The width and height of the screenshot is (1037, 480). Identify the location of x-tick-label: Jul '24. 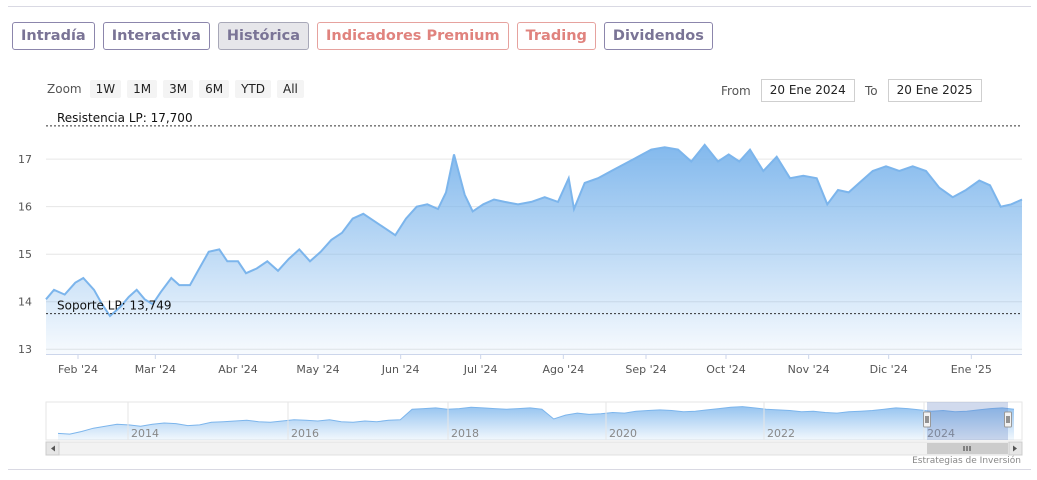
(480, 369).